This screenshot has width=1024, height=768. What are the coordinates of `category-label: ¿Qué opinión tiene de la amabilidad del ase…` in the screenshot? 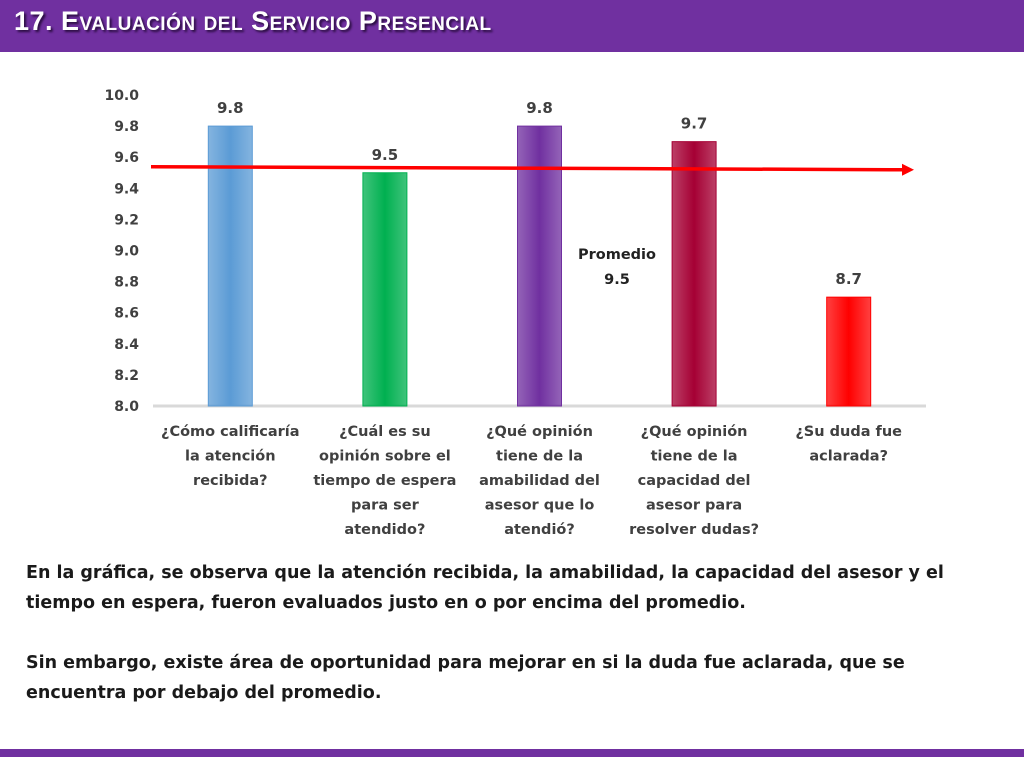 It's located at (539, 481).